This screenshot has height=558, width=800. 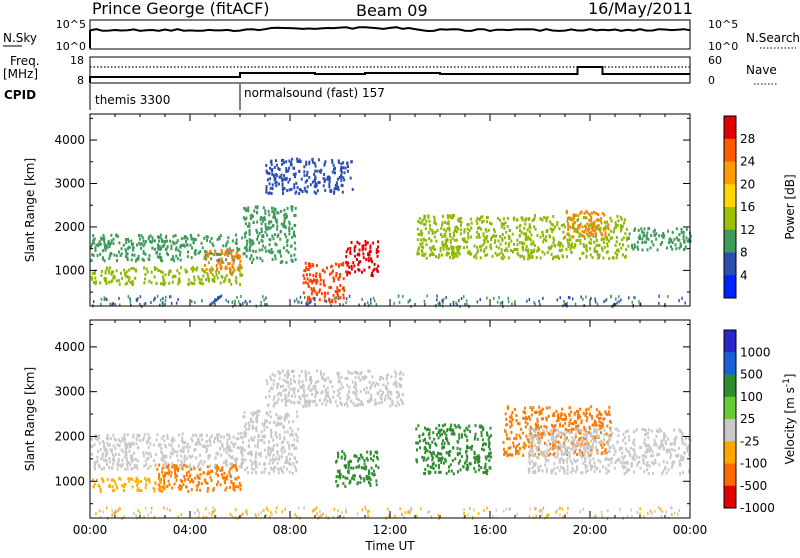 What do you see at coordinates (77, 60) in the screenshot?
I see `freq-tick-top: 18` at bounding box center [77, 60].